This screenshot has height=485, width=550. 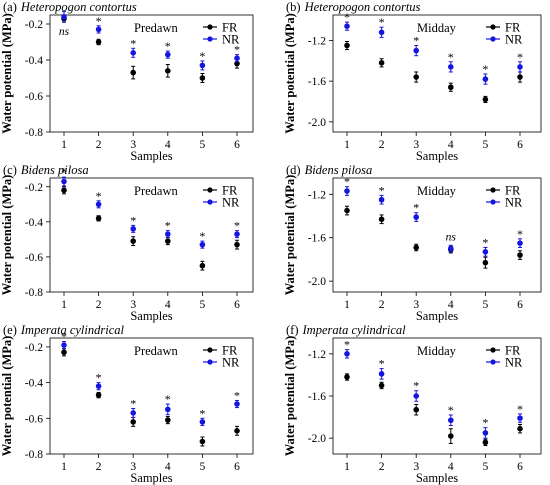 What do you see at coordinates (416, 467) in the screenshot?
I see `x-tick-label: 3` at bounding box center [416, 467].